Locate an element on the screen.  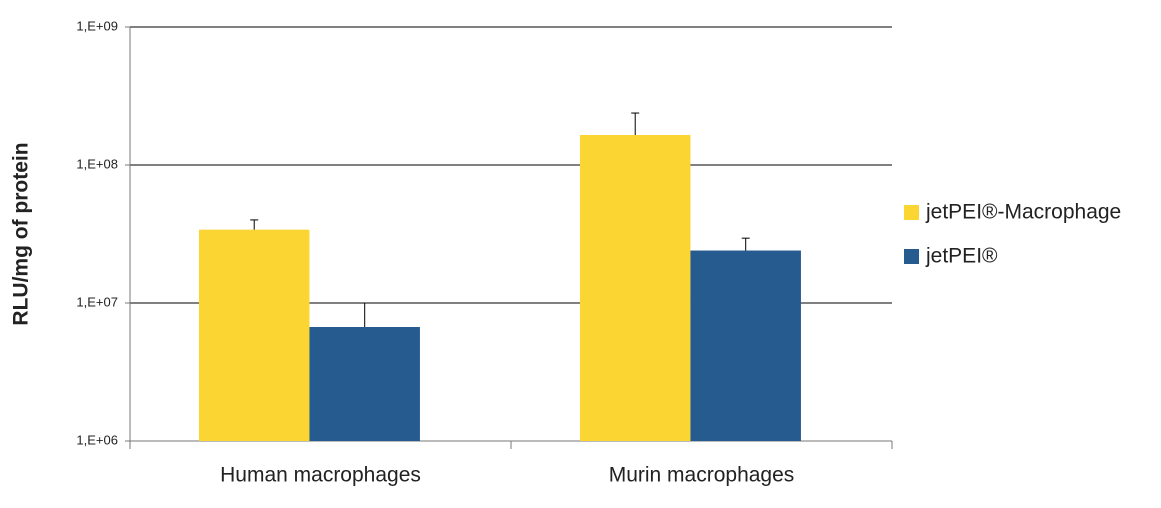
legend-label: jetPEI® is located at coordinates (961, 256).